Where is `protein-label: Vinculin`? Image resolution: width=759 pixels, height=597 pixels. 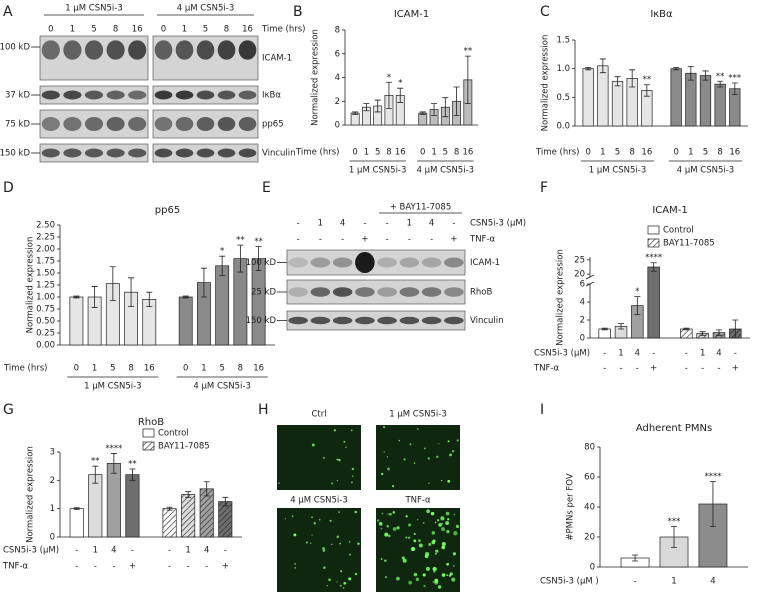 protein-label: Vinculin is located at coordinates (487, 321).